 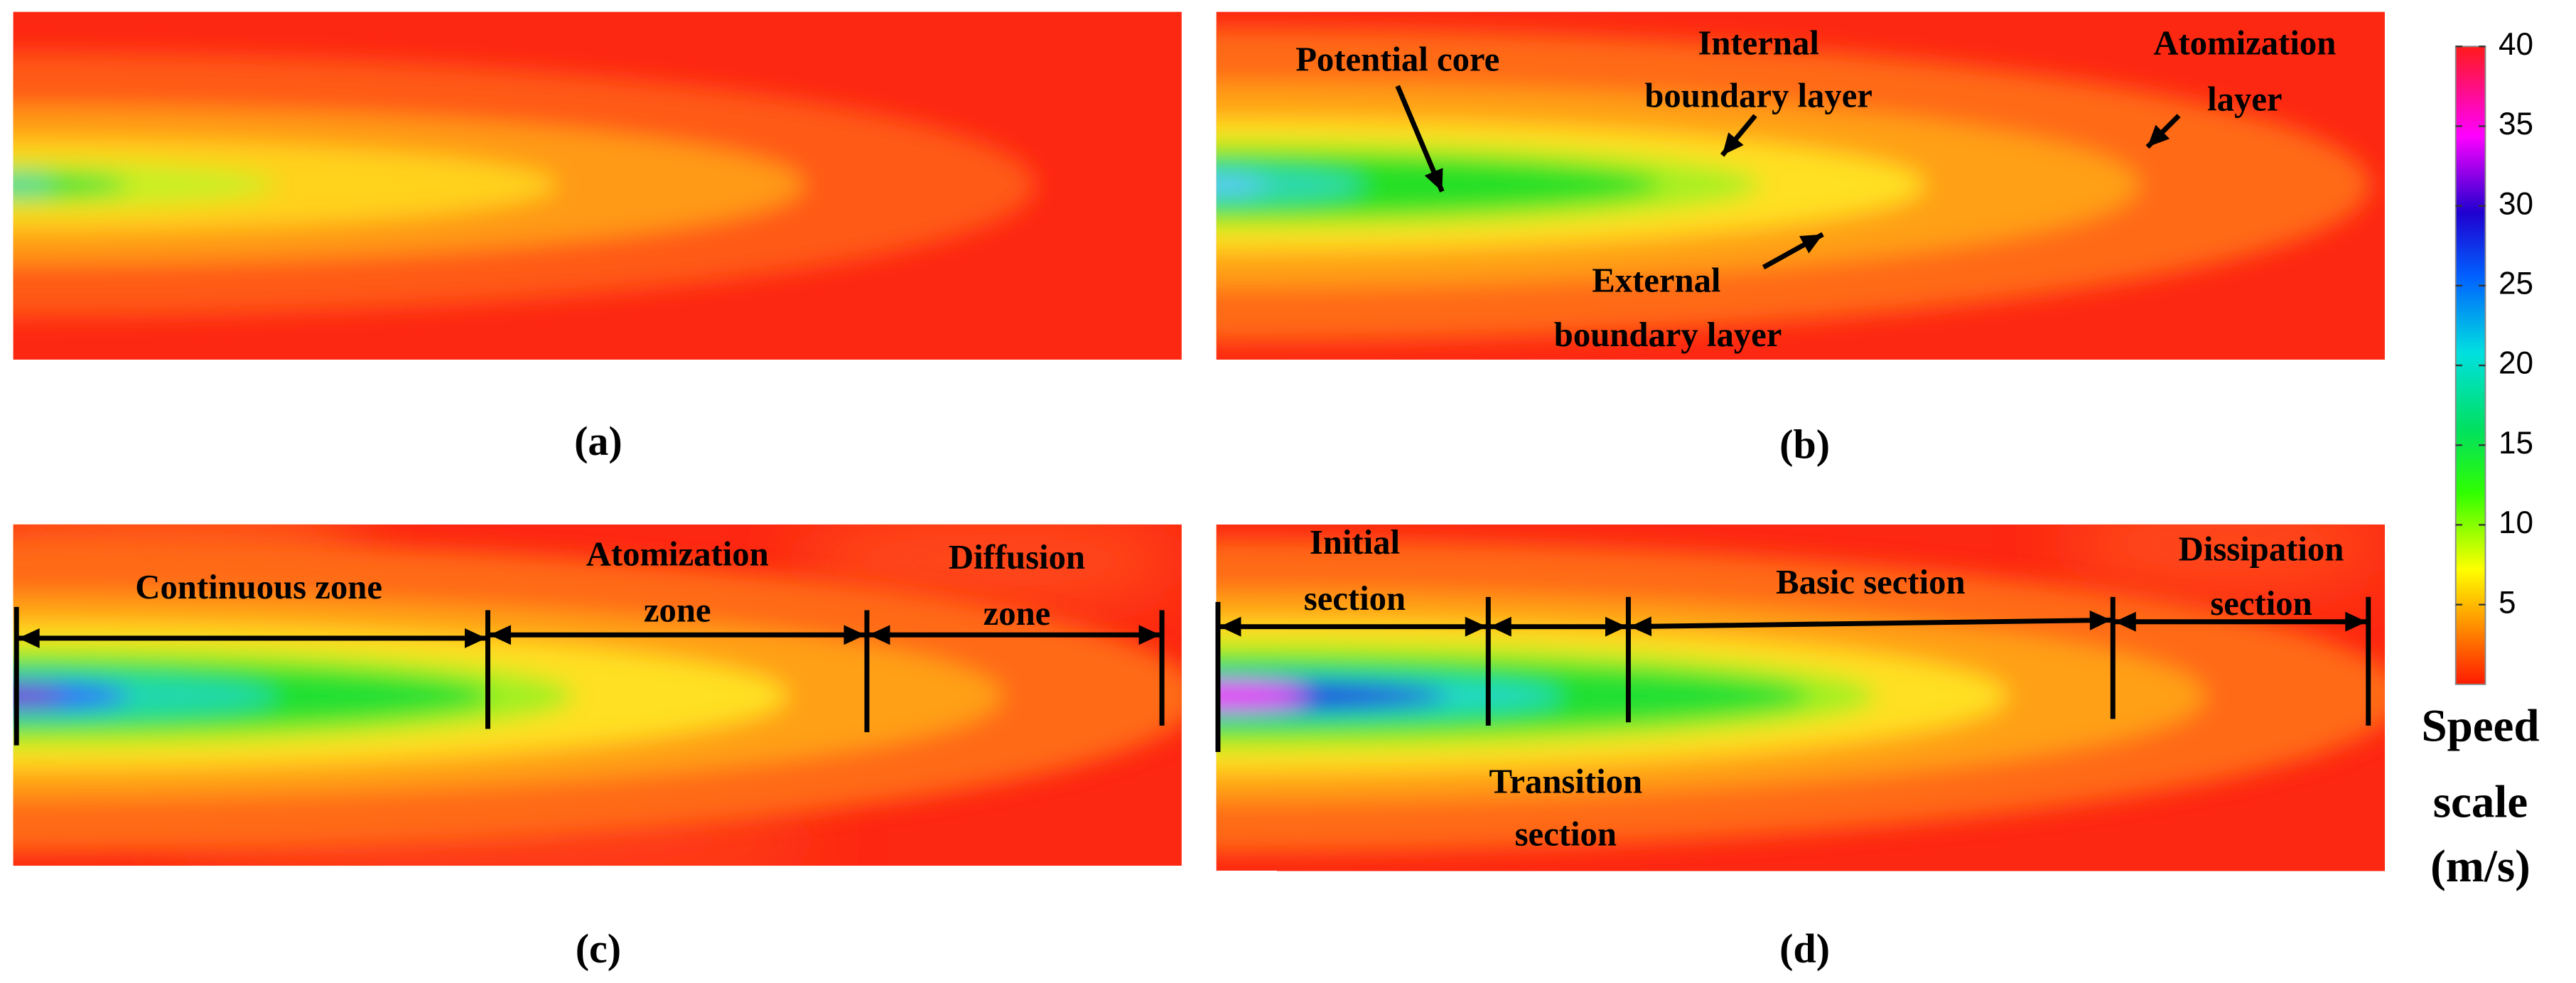 I want to click on panel-label: (c), so click(x=598, y=949).